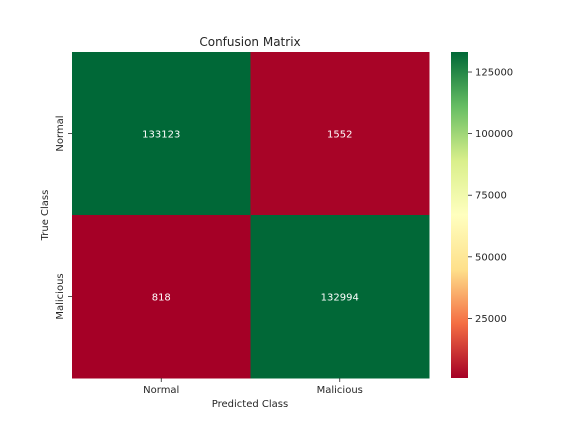  I want to click on cell-value-label: 818, so click(161, 298).